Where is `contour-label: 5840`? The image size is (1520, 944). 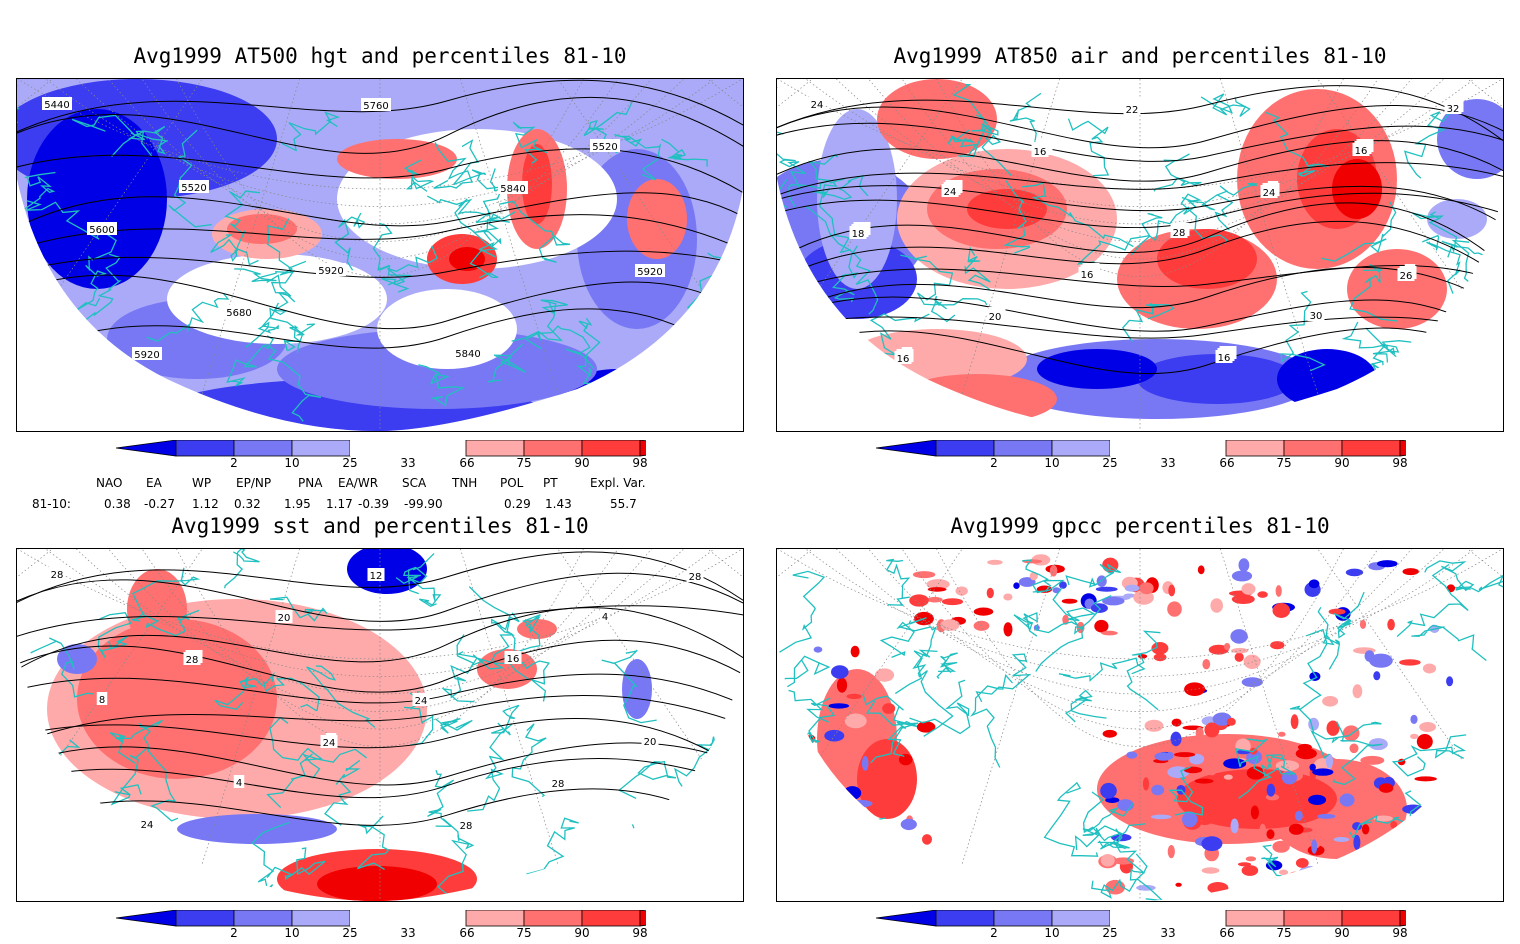
contour-label: 5840 is located at coordinates (512, 189).